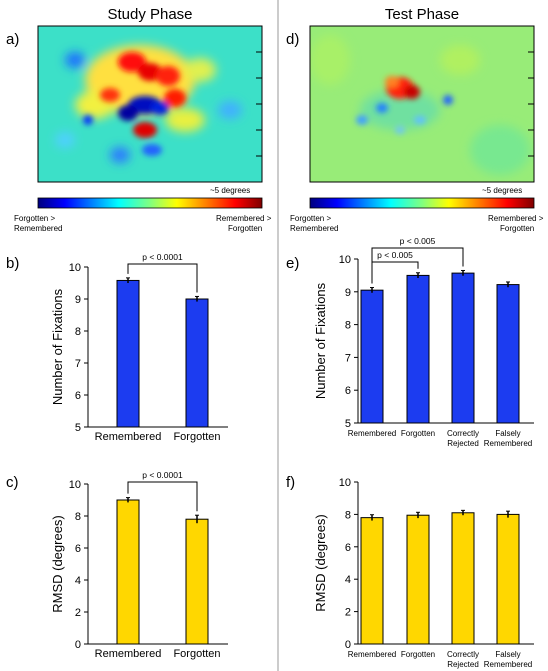 The width and height of the screenshot is (548, 671). I want to click on y-tick-label-f: 10, so click(345, 483).